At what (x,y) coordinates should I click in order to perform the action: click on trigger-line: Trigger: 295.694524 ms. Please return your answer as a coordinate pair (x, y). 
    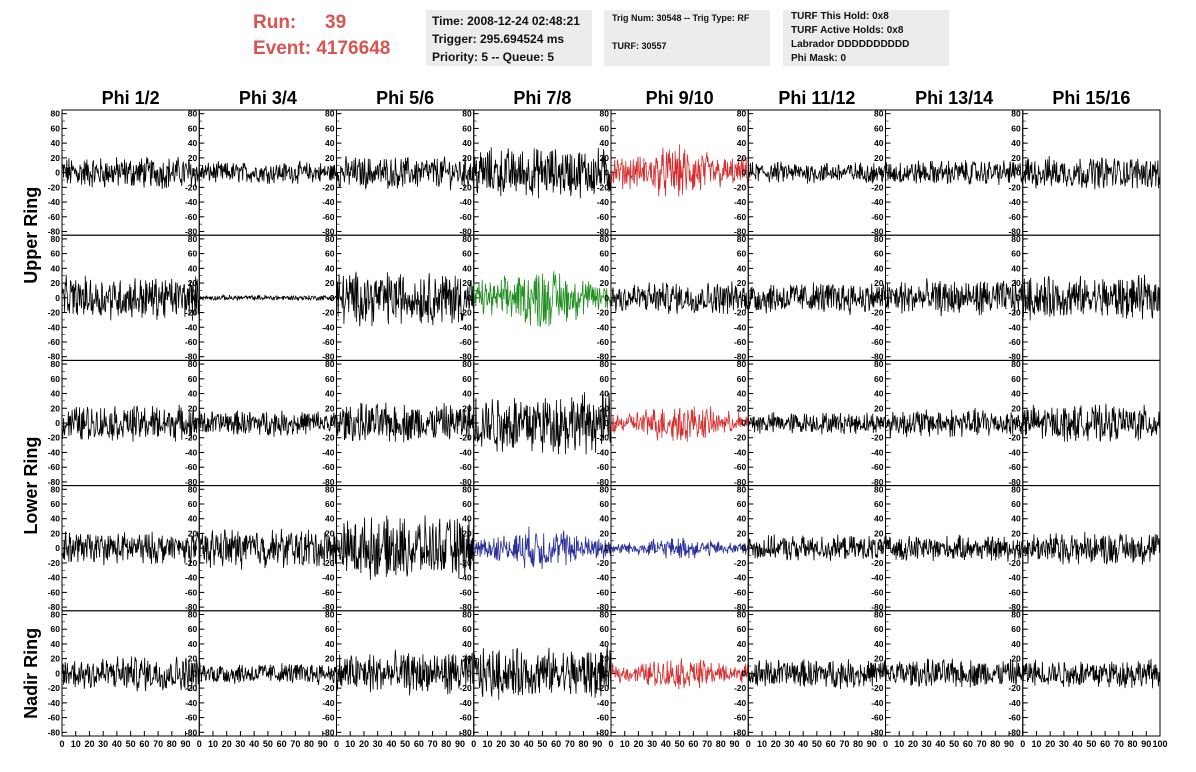
    Looking at the image, I should click on (498, 39).